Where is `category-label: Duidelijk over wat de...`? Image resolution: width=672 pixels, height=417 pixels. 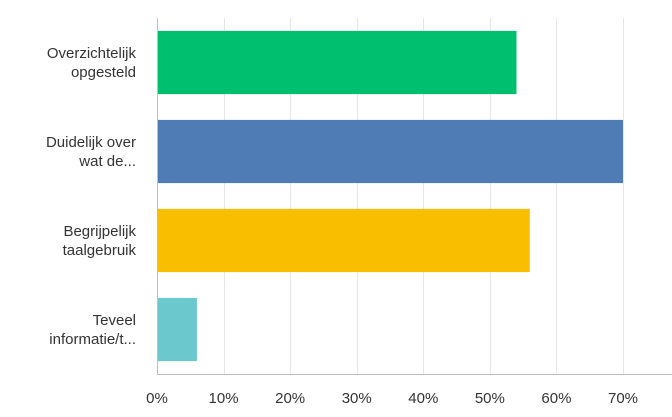
category-label: Duidelijk over wat de... is located at coordinates (91, 152).